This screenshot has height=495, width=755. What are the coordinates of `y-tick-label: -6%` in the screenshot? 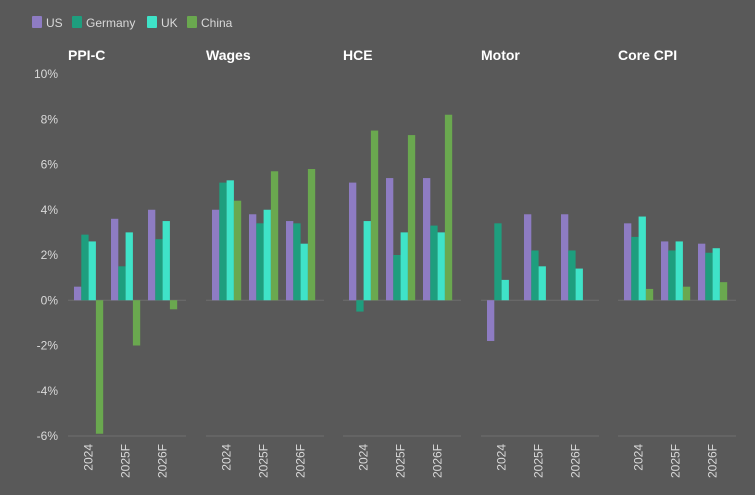 It's located at (48, 436).